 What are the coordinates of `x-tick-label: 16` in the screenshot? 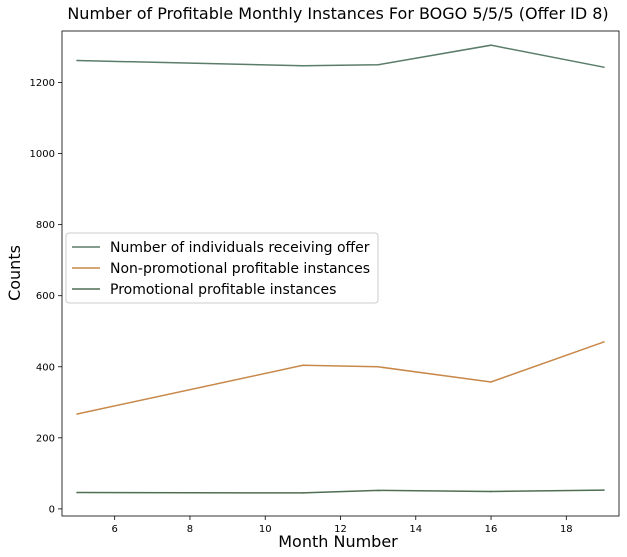 It's located at (491, 529).